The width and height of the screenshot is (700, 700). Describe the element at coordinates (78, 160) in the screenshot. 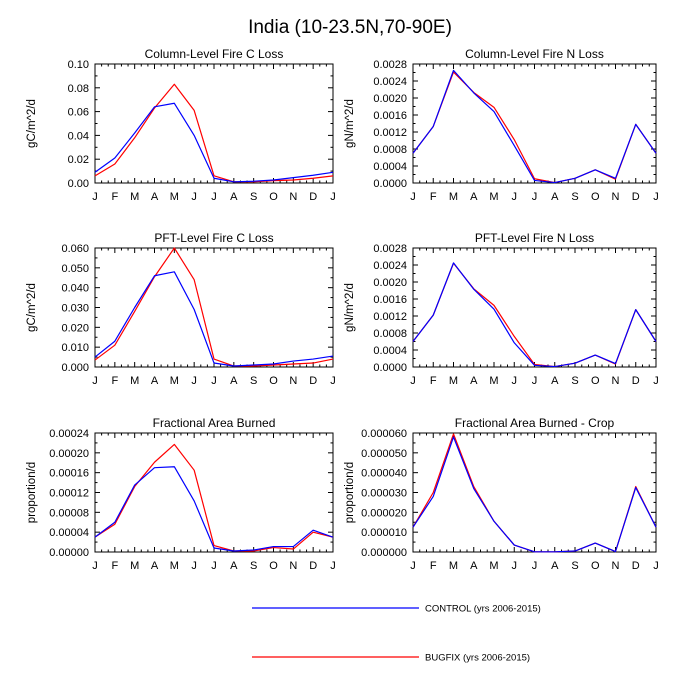

I see `y-tick-label: 0.02` at that location.